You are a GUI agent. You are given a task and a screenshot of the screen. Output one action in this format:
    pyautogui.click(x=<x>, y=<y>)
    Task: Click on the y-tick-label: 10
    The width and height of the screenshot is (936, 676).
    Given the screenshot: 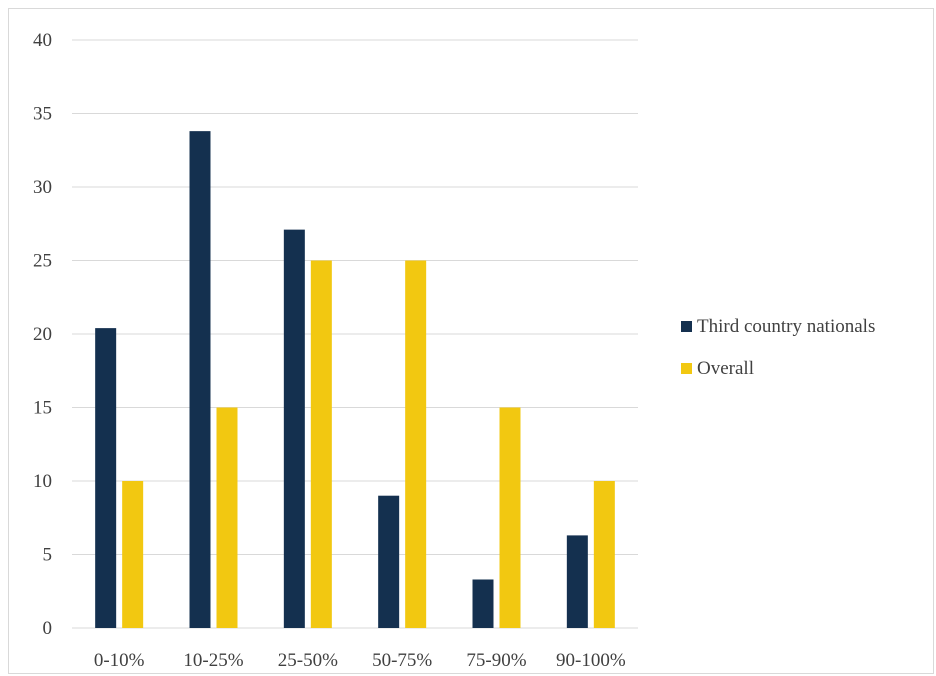 What is the action you would take?
    pyautogui.click(x=42, y=481)
    